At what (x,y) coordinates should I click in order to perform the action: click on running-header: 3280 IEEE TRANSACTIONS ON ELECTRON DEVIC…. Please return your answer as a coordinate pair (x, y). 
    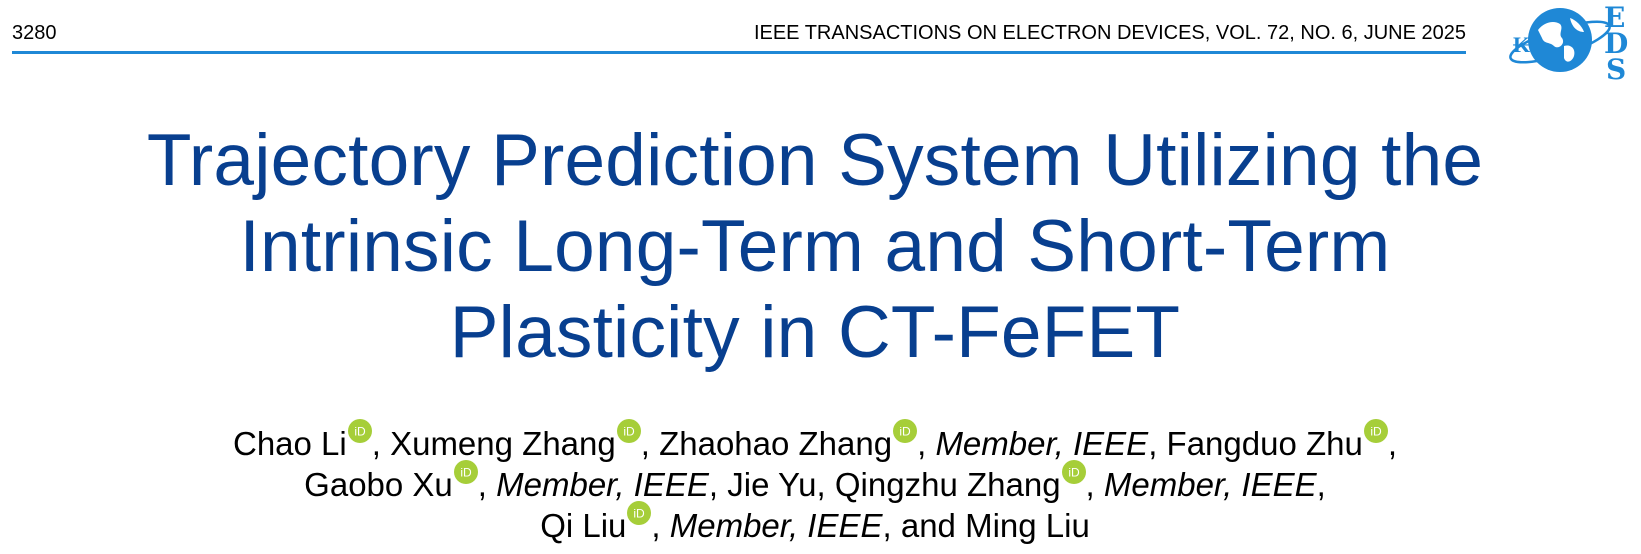
    Looking at the image, I should click on (739, 36).